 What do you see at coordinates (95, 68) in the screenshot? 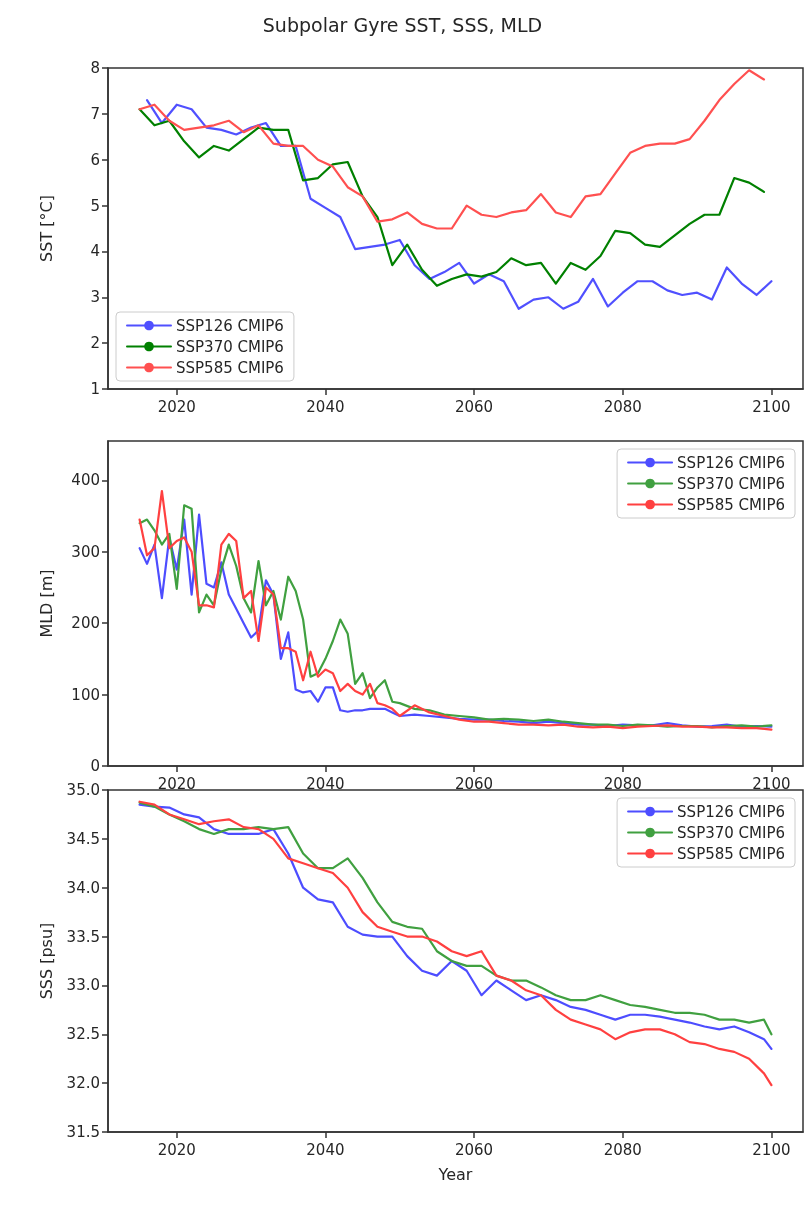
I see `y-tick-label: 8` at bounding box center [95, 68].